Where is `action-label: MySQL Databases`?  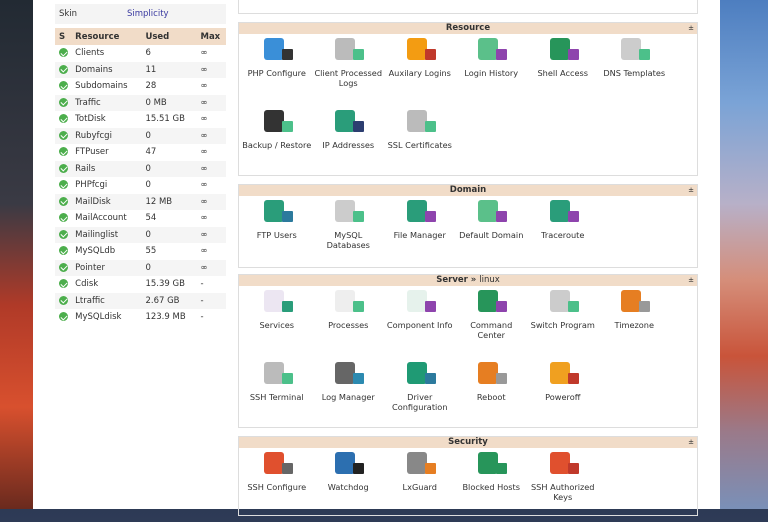
action-label: MySQL Databases is located at coordinates (348, 240).